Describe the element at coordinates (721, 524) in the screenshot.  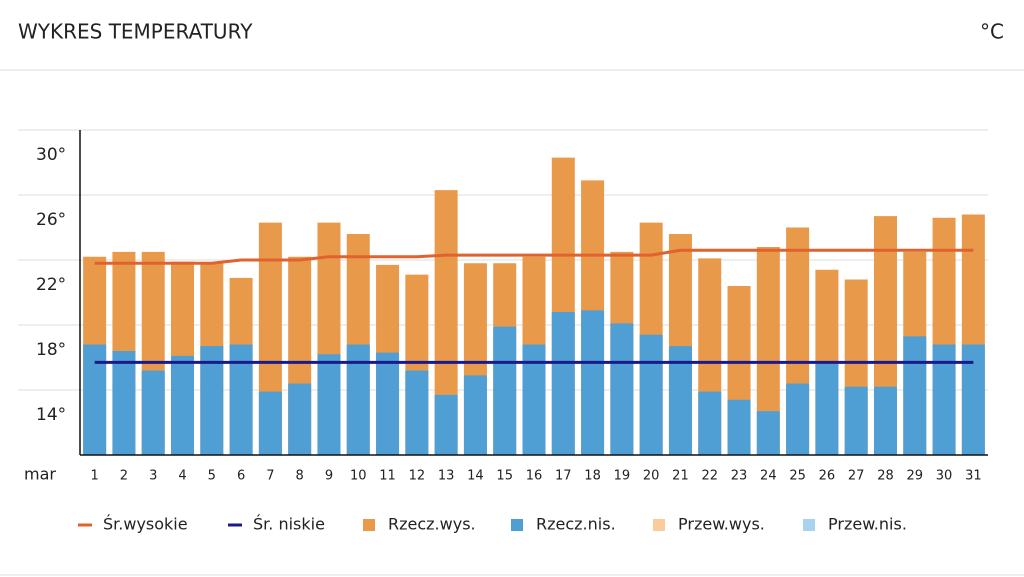
I see `legend-label: Przew.wys.` at that location.